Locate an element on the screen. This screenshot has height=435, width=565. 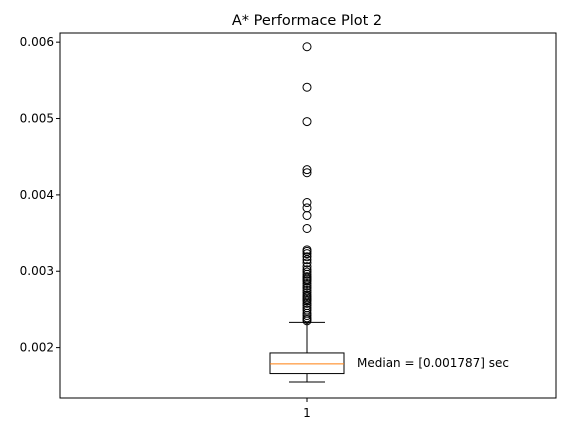
y-tick-label: 0.003 is located at coordinates (37, 271).